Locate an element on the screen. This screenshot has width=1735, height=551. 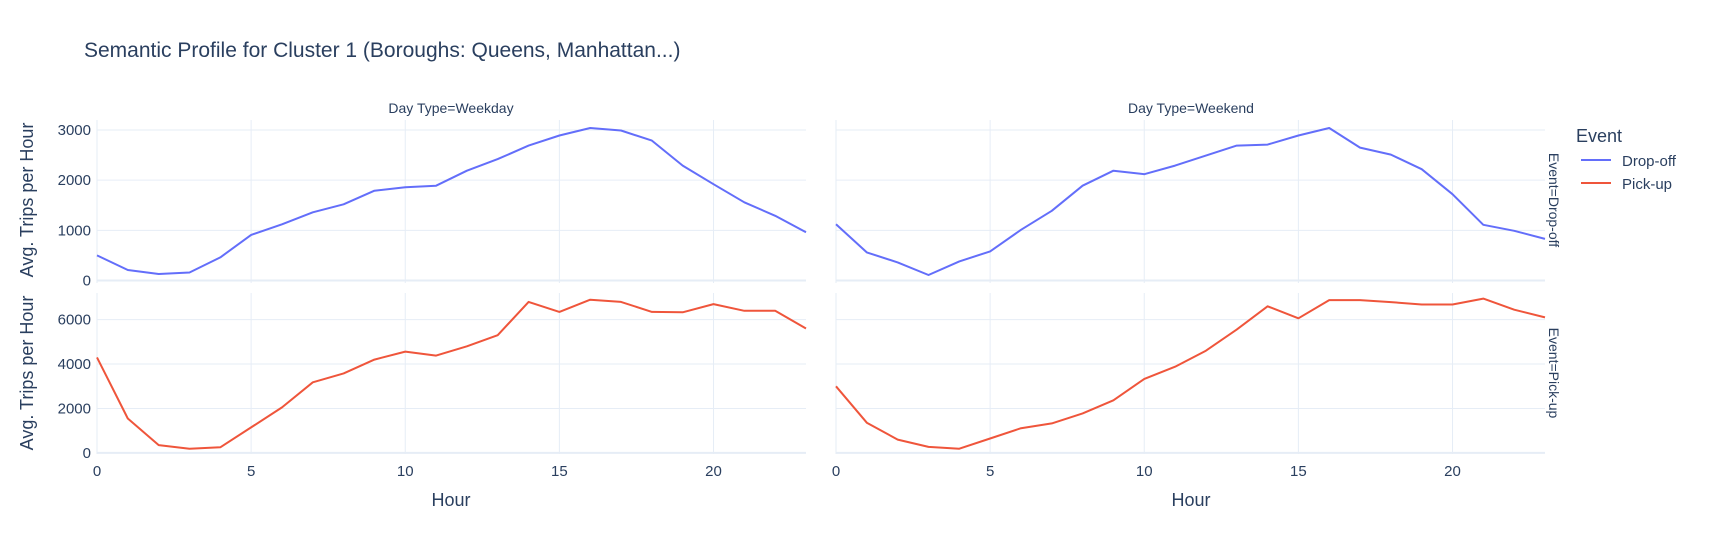
legend-item-pickup: Pick-up is located at coordinates (1626, 184).